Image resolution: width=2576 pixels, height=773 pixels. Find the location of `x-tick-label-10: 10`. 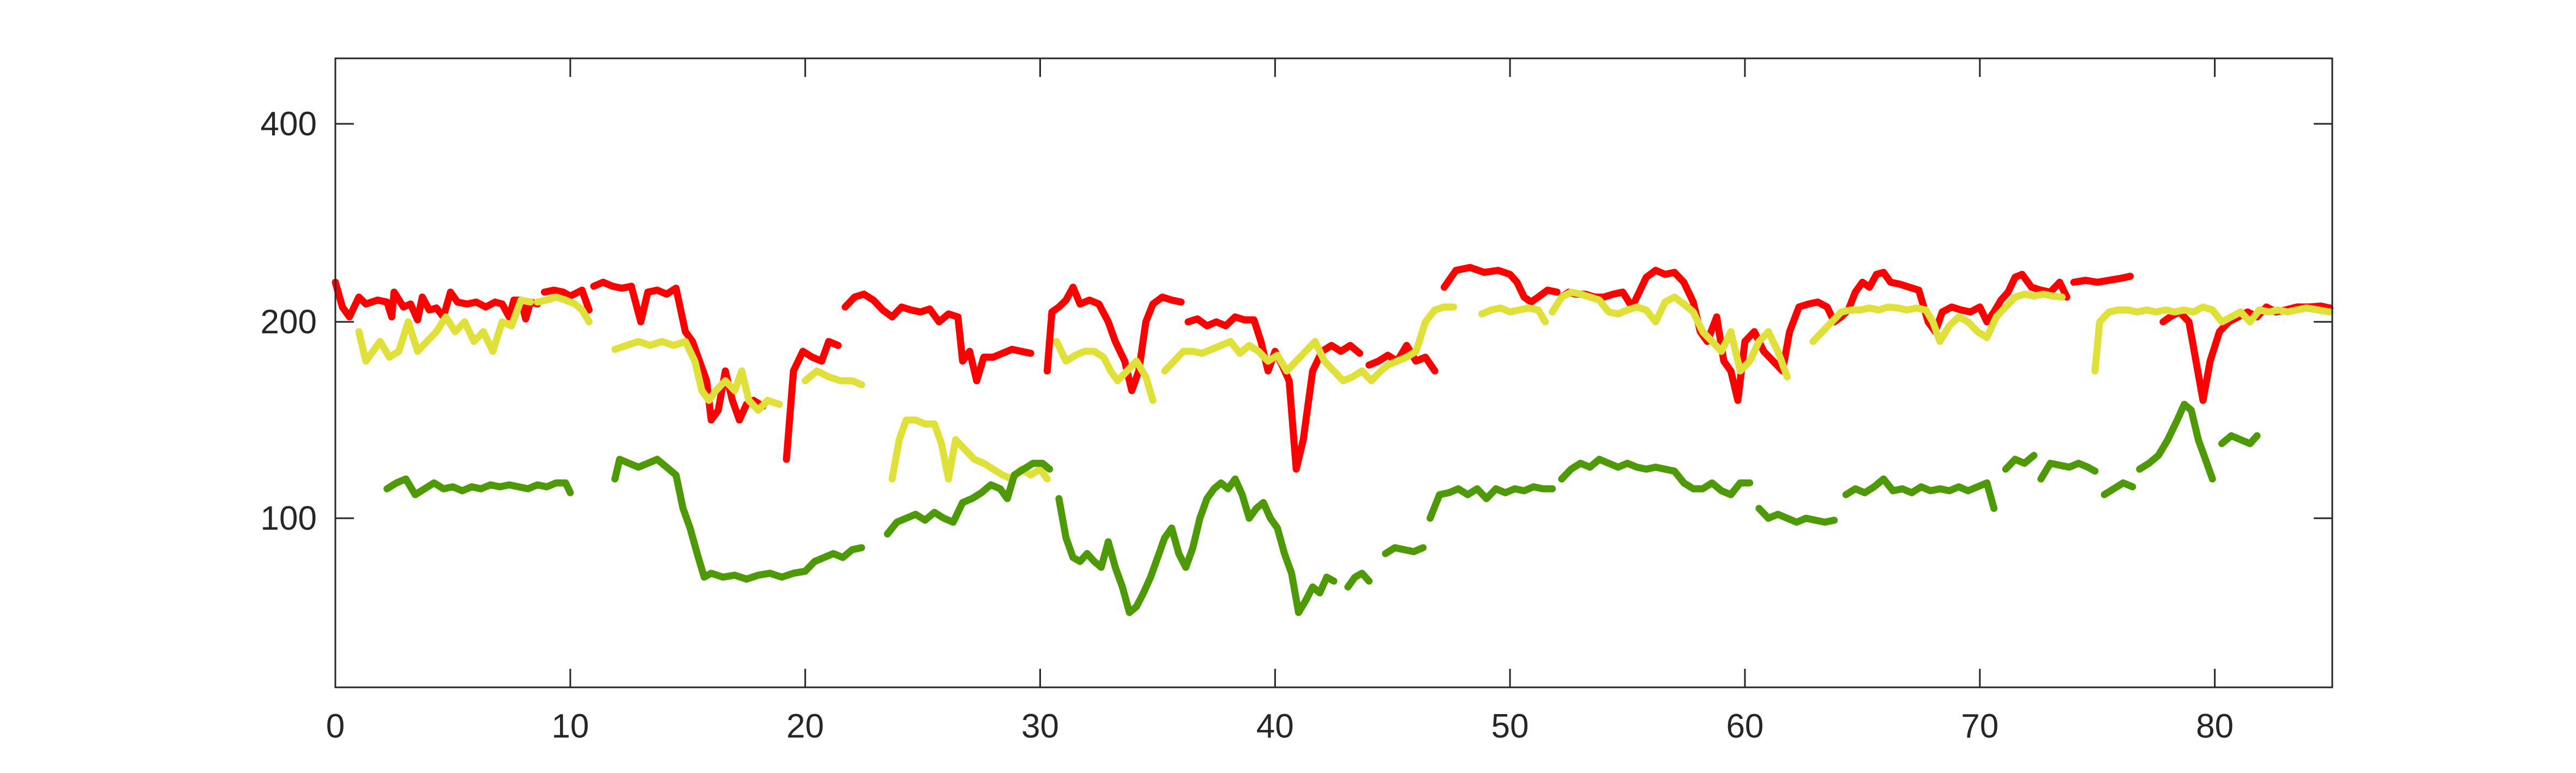

x-tick-label-10: 10 is located at coordinates (570, 726).